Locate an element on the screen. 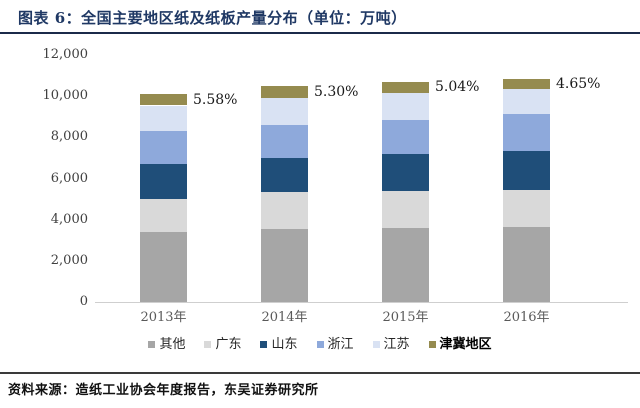  x-axis-line is located at coordinates (361, 302).